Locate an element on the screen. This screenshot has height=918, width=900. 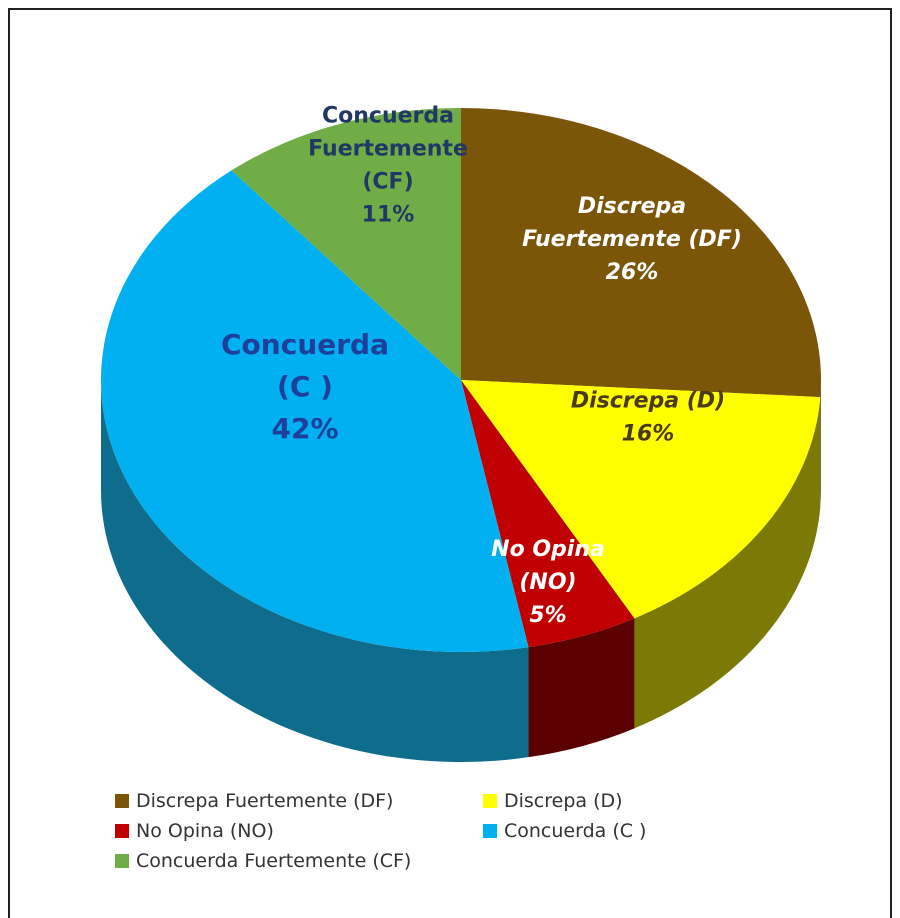
legend-swatch-d is located at coordinates (490, 801).